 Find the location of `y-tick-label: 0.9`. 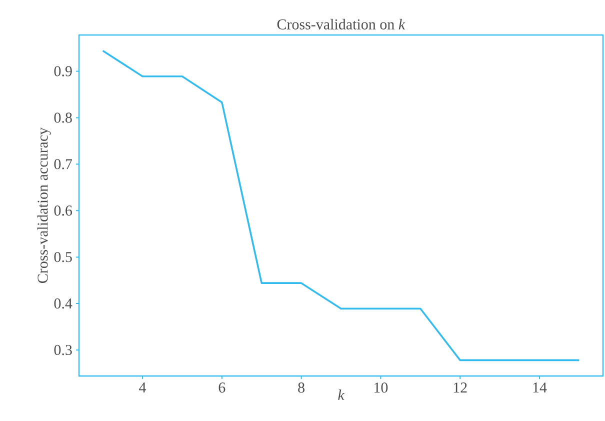

y-tick-label: 0.9 is located at coordinates (63, 71).